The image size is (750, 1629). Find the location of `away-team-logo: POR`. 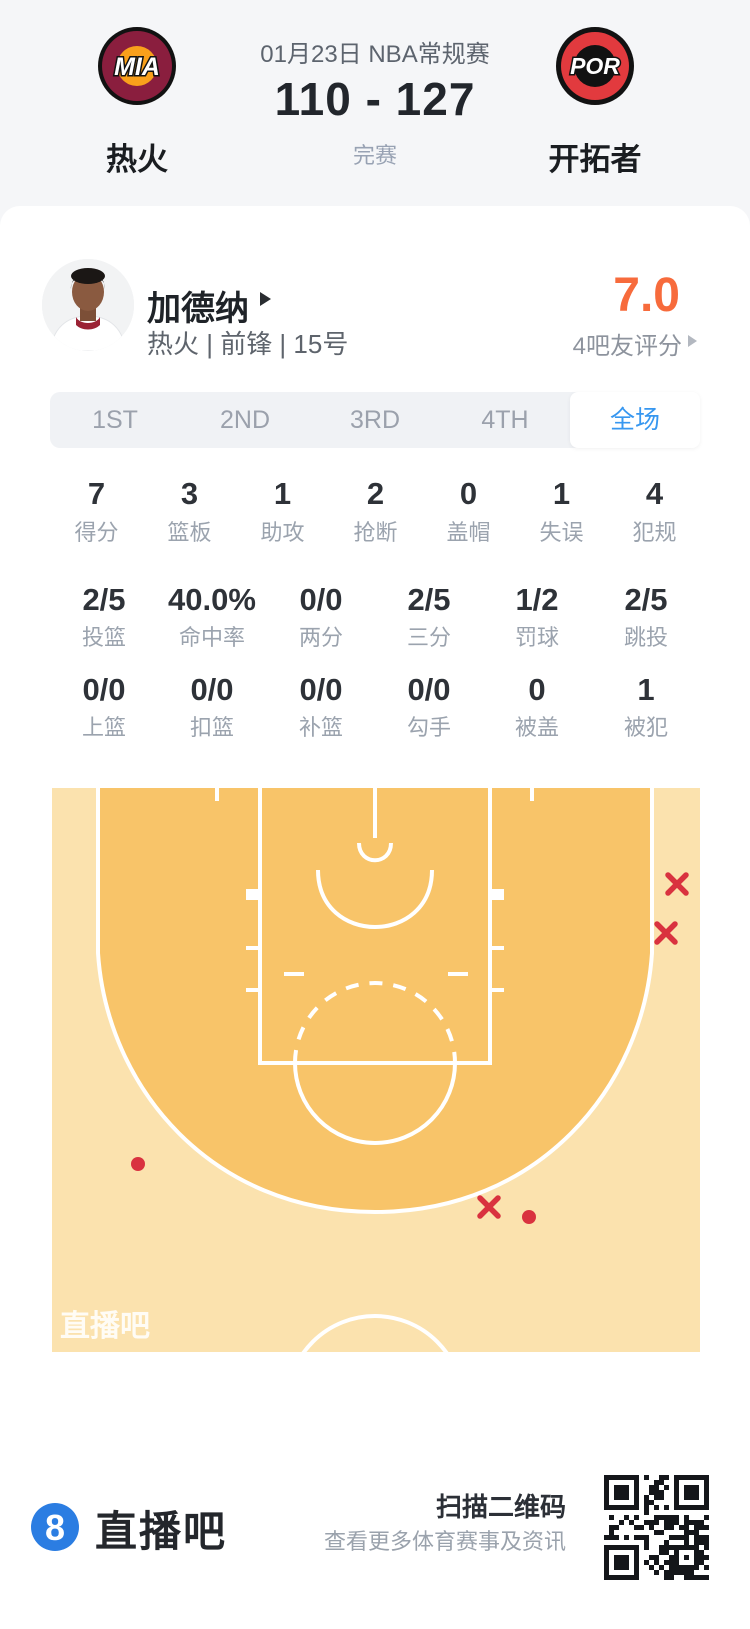

away-team-logo: POR is located at coordinates (595, 66).